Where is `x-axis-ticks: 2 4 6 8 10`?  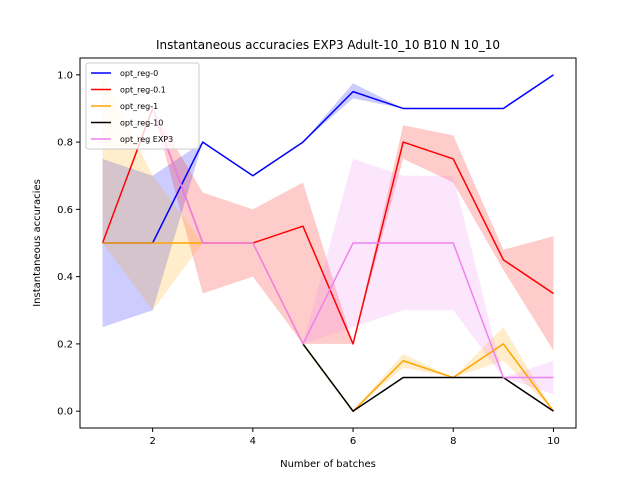
x-axis-ticks: 2 4 6 8 10 is located at coordinates (354, 437).